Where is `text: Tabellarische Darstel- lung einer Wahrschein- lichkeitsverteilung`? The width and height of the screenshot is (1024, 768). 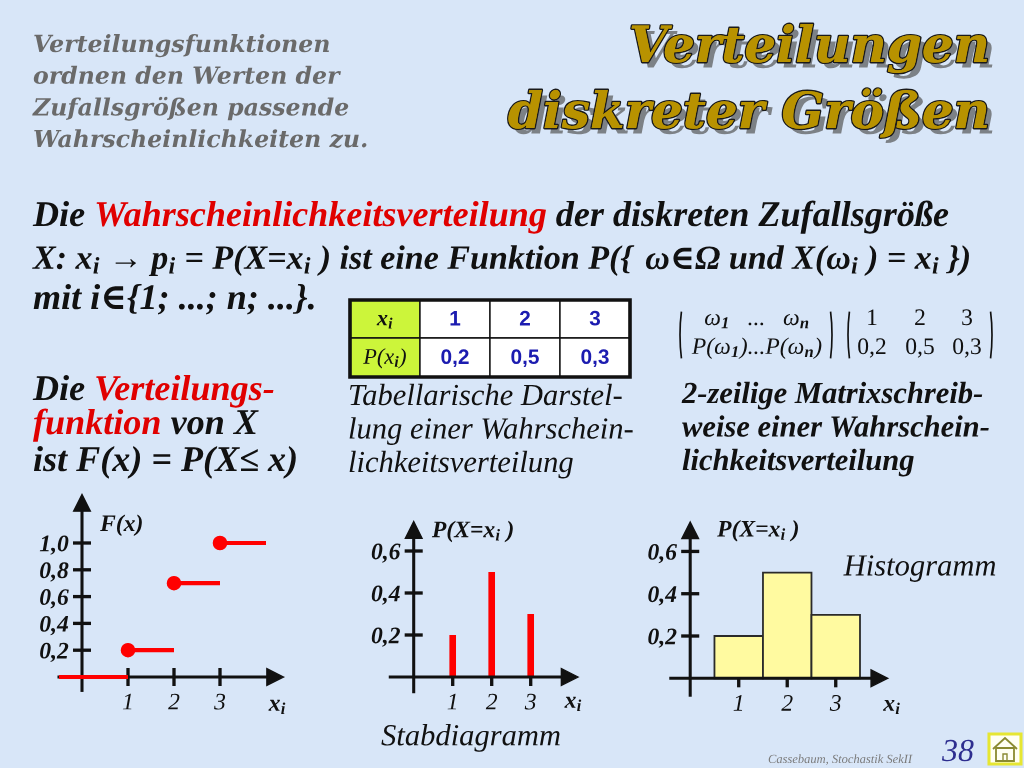
text: Tabellarische Darstel- lung einer Wahrschein- lichkeitsverteilung is located at coordinates (491, 431).